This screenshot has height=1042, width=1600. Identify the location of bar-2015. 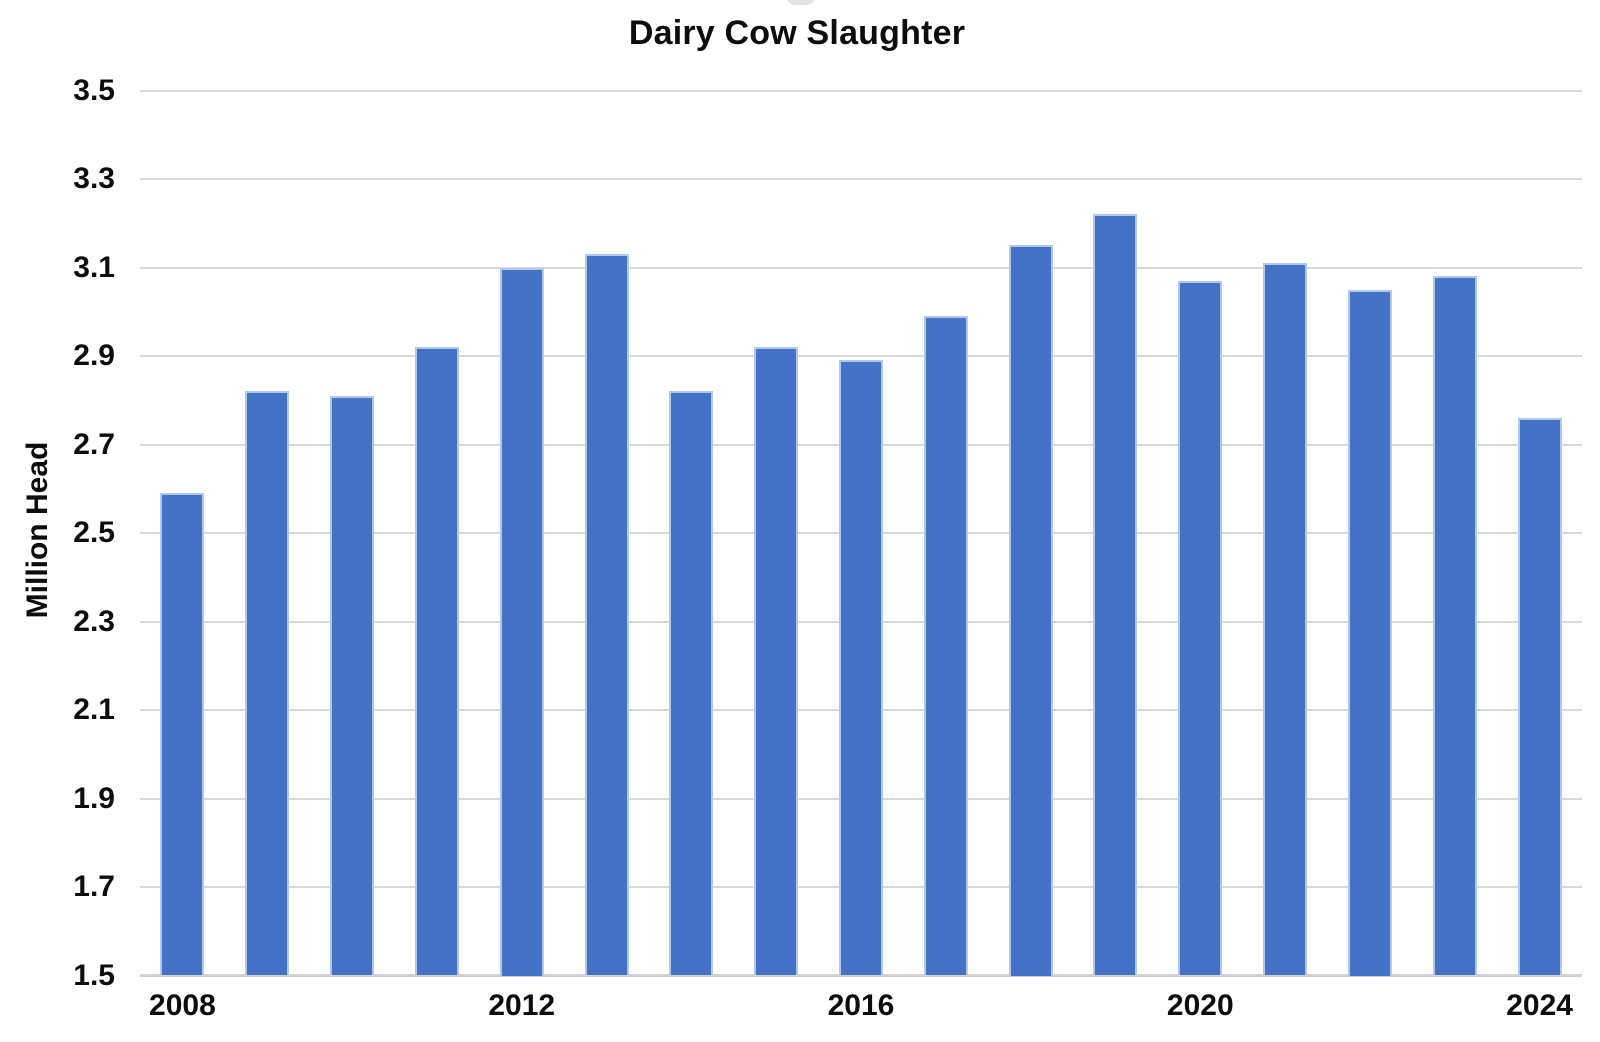
(776, 661).